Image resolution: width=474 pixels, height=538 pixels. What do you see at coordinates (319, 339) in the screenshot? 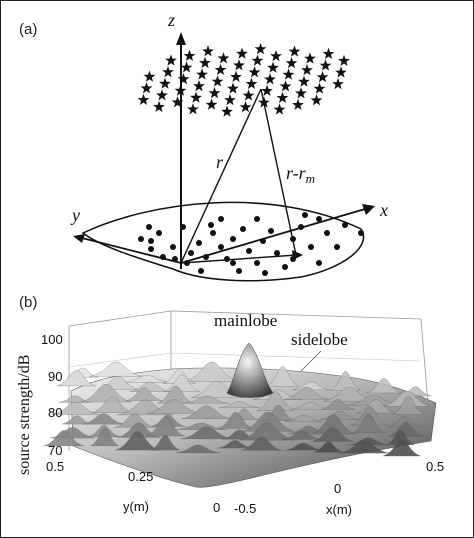
I see `sidelobe-annotation: sidelobe` at bounding box center [319, 339].